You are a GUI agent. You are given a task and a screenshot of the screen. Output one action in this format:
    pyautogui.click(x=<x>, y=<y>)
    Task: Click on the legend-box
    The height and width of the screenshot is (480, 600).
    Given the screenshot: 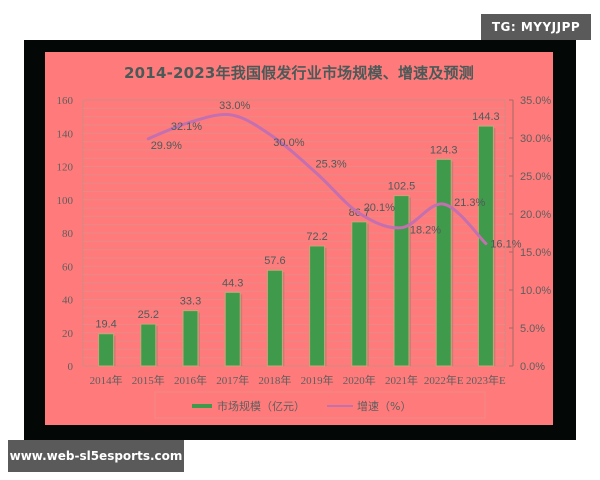 What is the action you would take?
    pyautogui.click(x=320, y=405)
    